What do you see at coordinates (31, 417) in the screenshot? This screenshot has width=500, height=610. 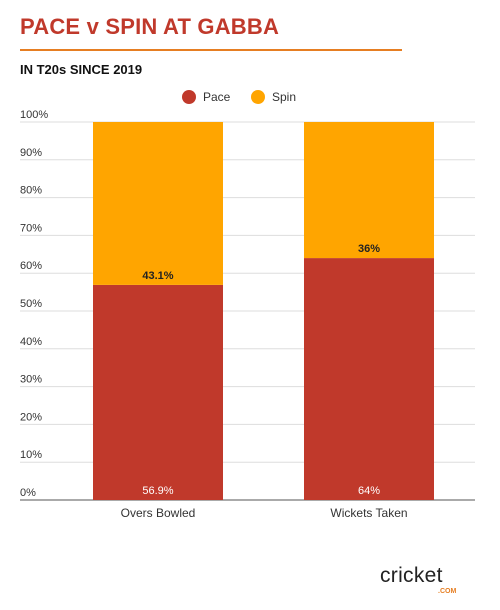 I see `y-tick-label: 20%` at bounding box center [31, 417].